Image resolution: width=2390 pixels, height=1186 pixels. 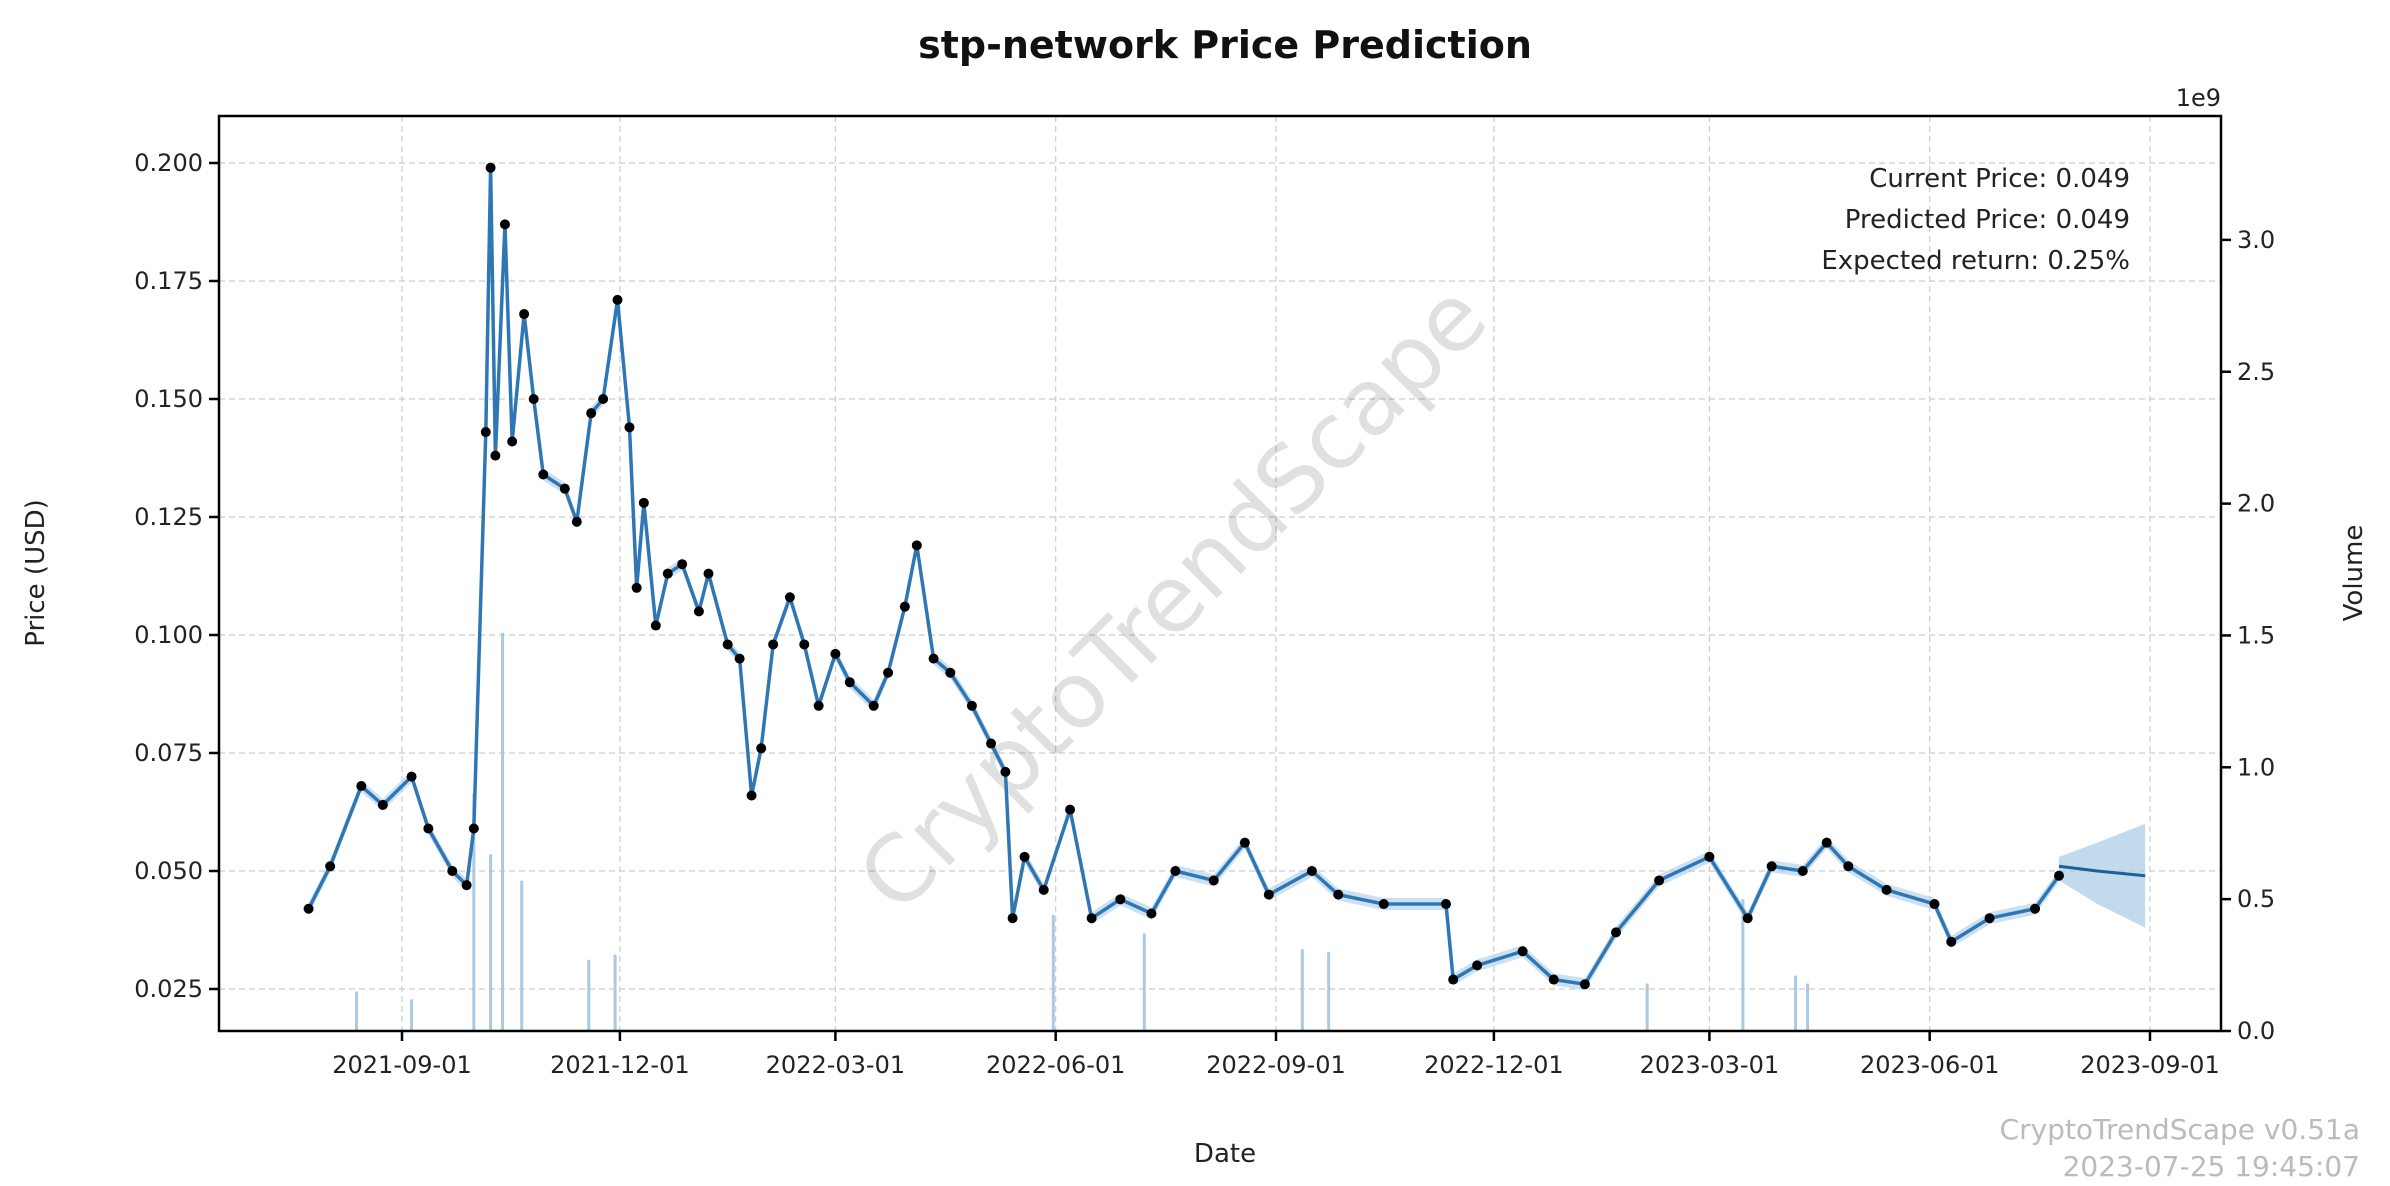 What do you see at coordinates (835, 1065) in the screenshot?
I see `x-tick-label: 2022-03-01` at bounding box center [835, 1065].